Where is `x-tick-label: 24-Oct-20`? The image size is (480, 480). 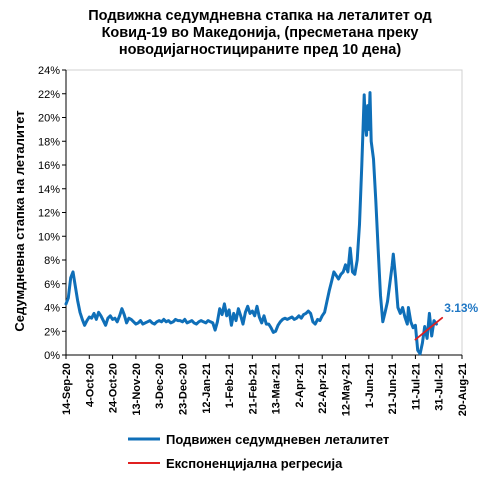
x-tick-label: 24-Oct-20 is located at coordinates (114, 388).